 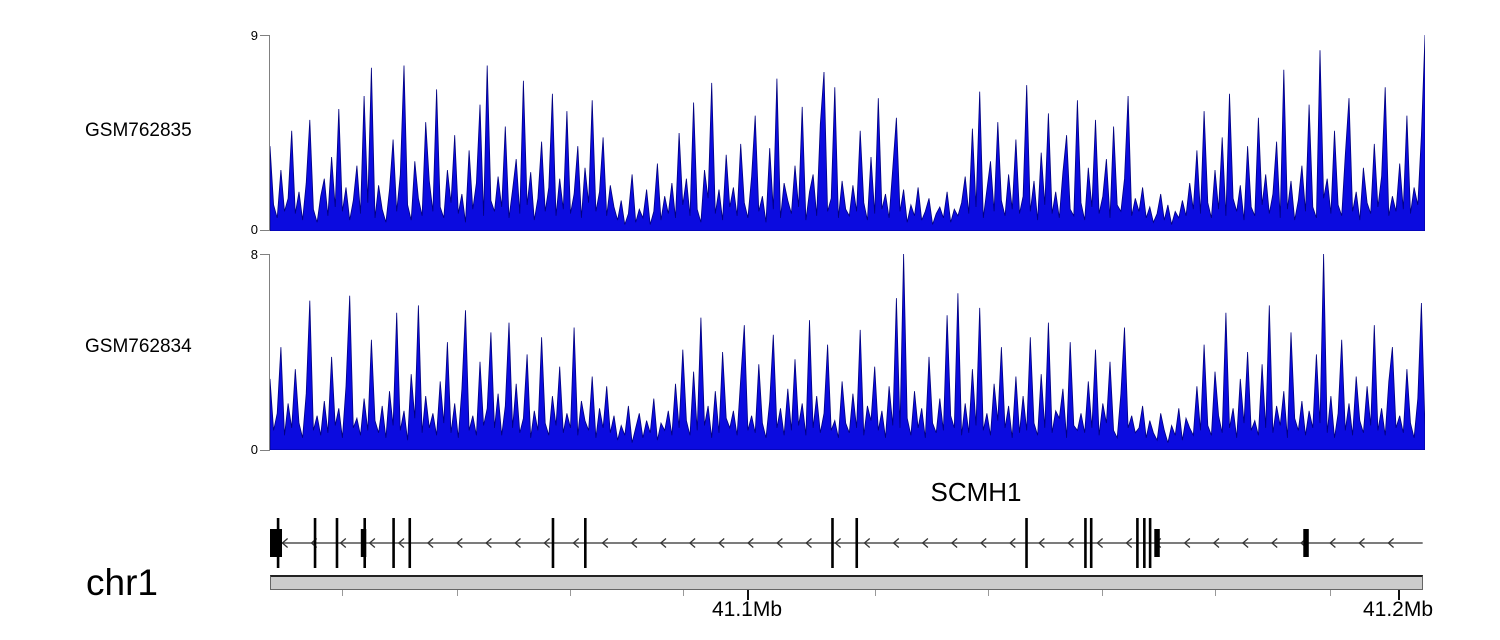 I want to click on y-axis-line-track1, so click(x=269, y=133).